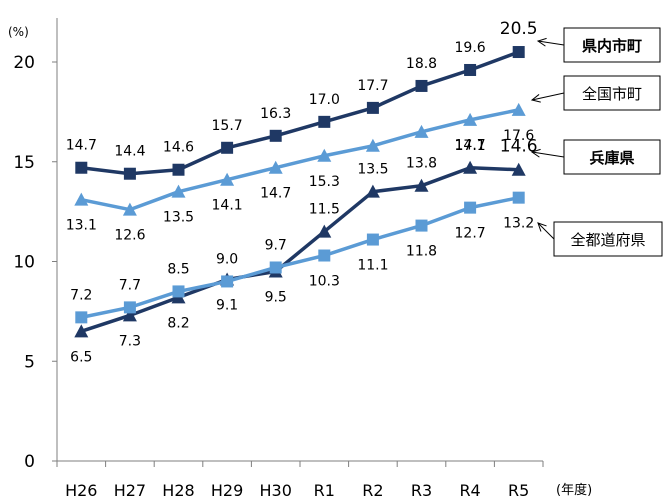  I want to click on data-label: 17.7, so click(372, 86).